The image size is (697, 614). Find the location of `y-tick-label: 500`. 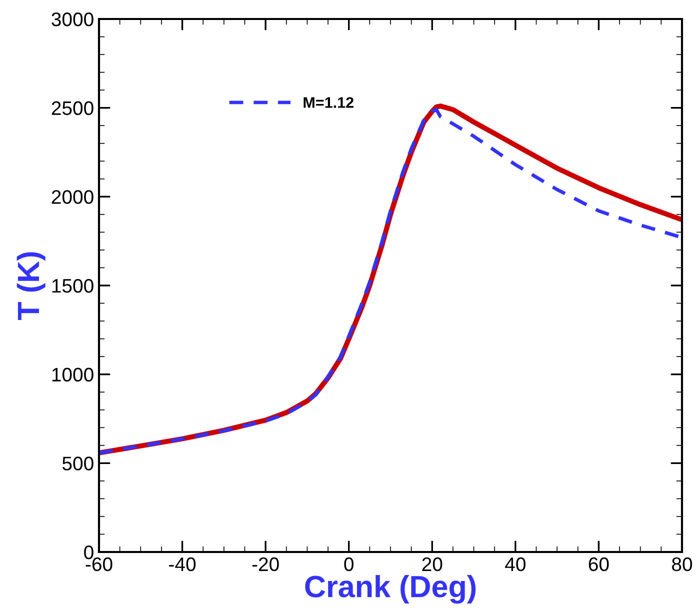

y-tick-label: 500 is located at coordinates (78, 463).